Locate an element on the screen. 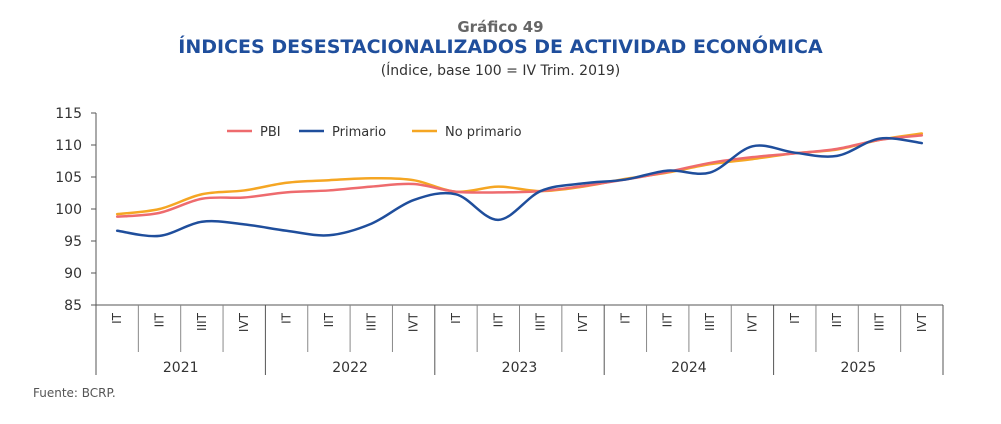 This screenshot has height=424, width=1001. y-tick-label: 105 is located at coordinates (68, 178).